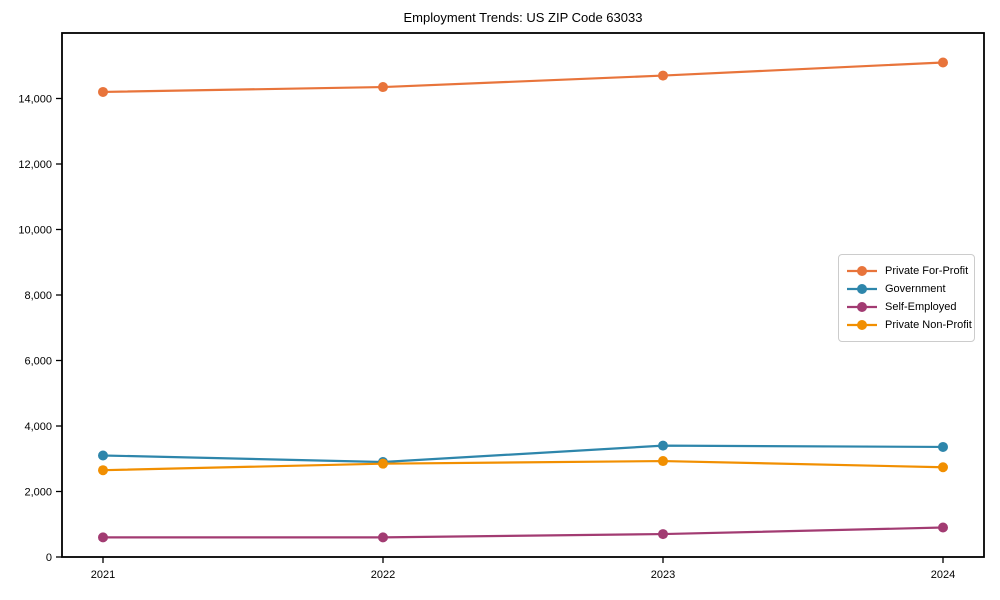  Describe the element at coordinates (38, 493) in the screenshot. I see `y-tick-label: 2,000` at that location.